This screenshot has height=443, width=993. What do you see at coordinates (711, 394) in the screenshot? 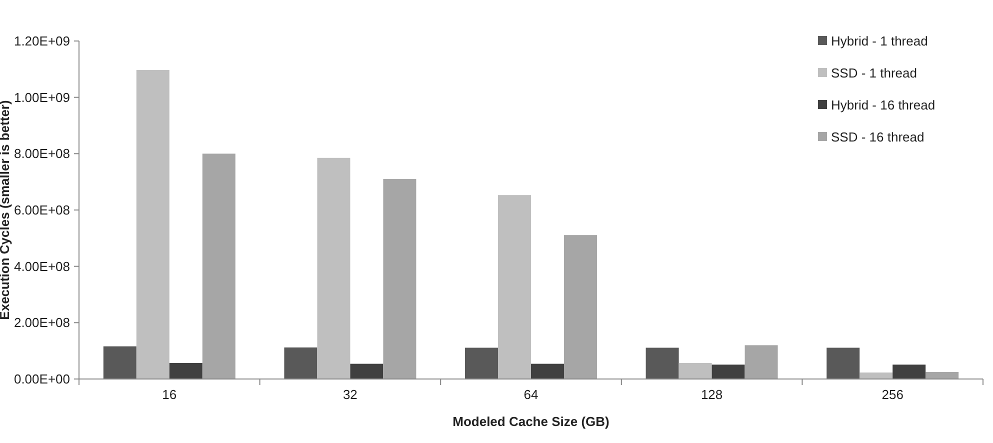
I see `x-tick-label: 128` at bounding box center [711, 394].